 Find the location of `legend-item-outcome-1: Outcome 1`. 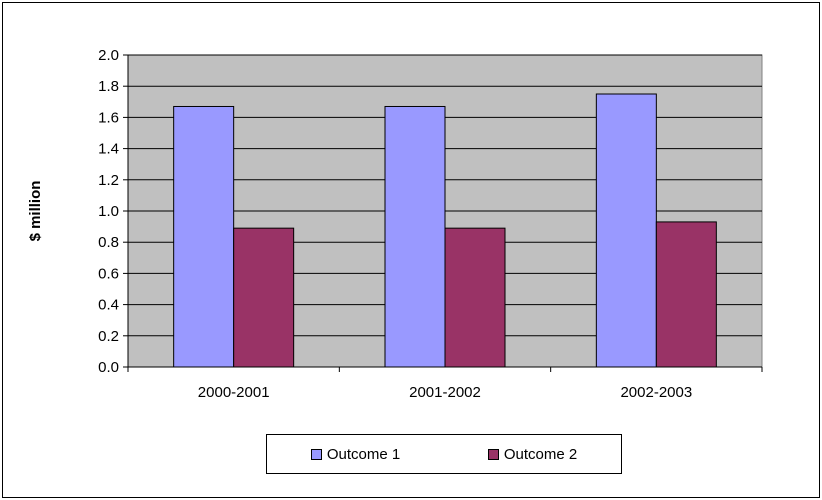

legend-item-outcome-1: Outcome 1 is located at coordinates (355, 454).